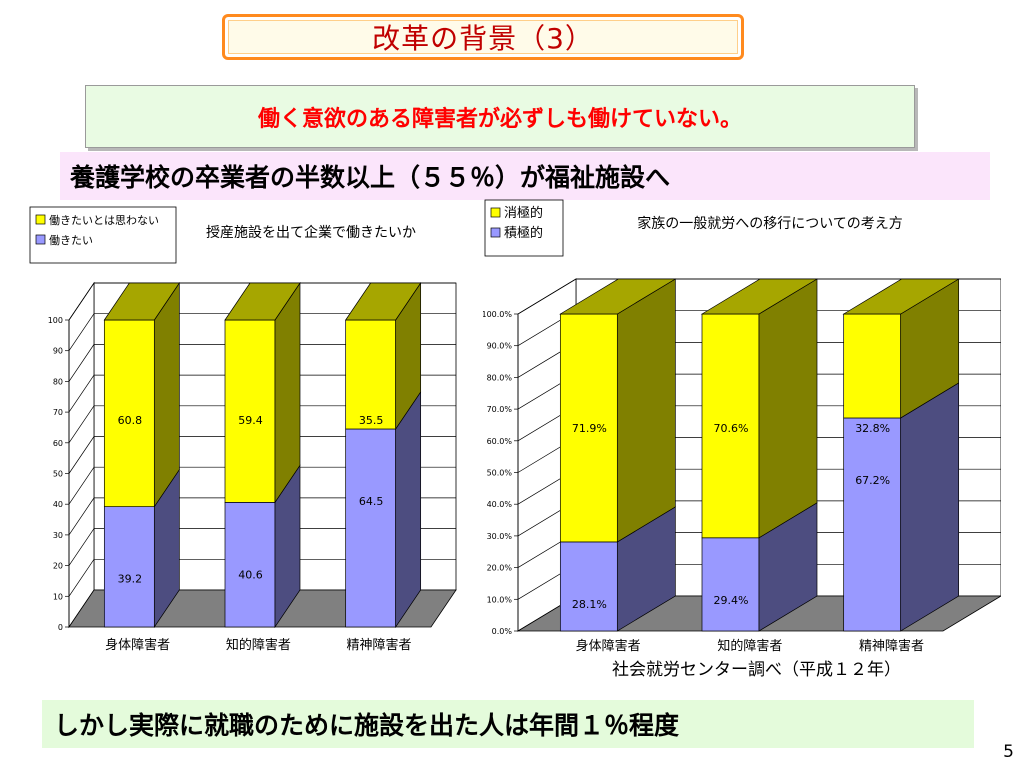 The image size is (1024, 768). Describe the element at coordinates (55, 320) in the screenshot. I see `y-tick-label: 100` at that location.